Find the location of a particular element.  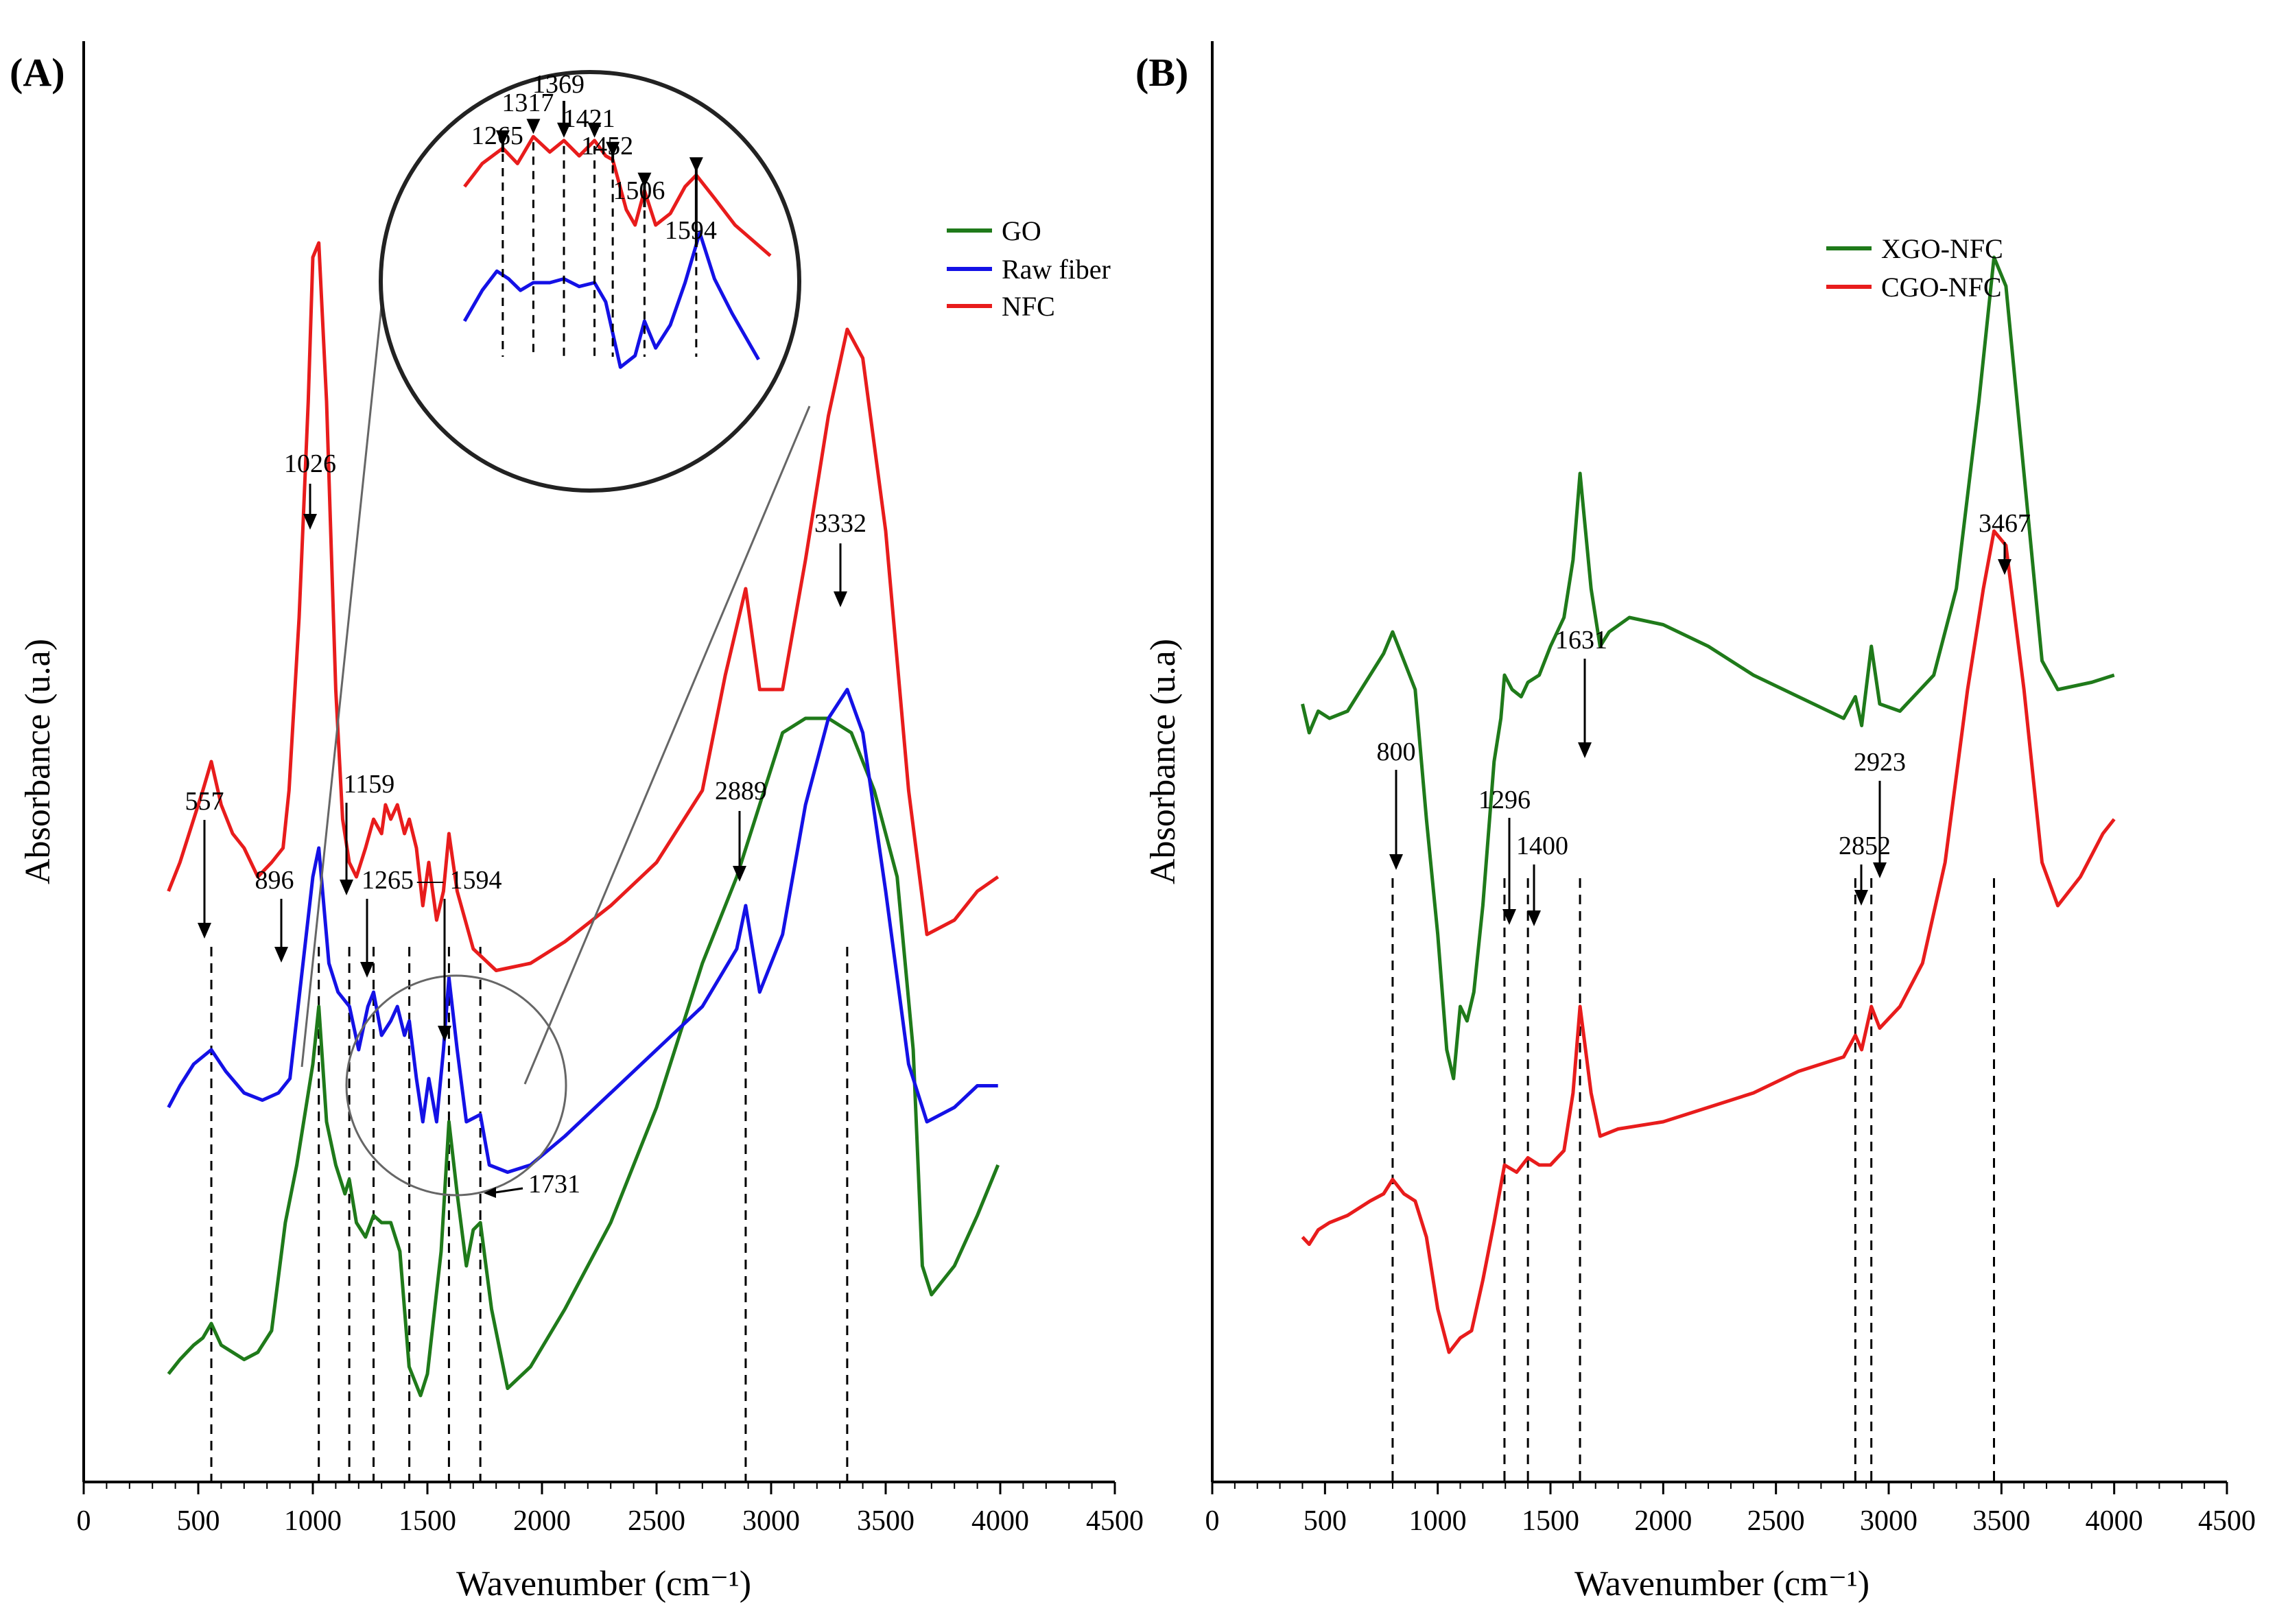

panel-a-legend: GO Raw fiber NFC is located at coordinates (1029, 268).